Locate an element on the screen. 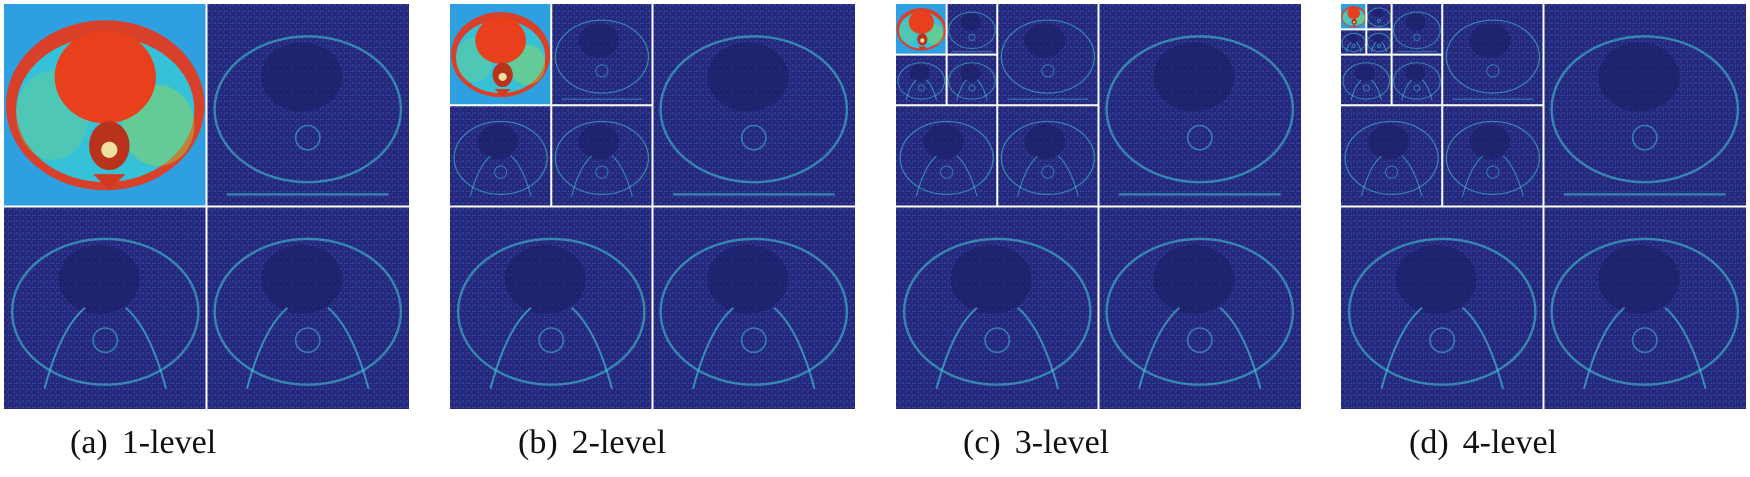 Image resolution: width=1750 pixels, height=477 pixels. caption-c: (c) 3-level is located at coordinates (1036, 443).